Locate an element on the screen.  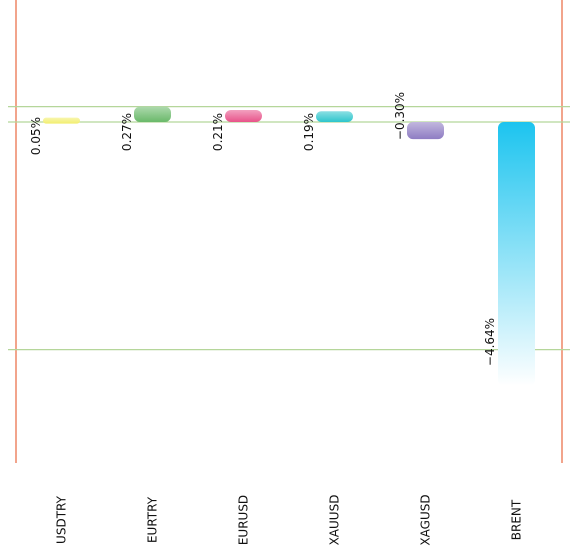
value-label-xagusd: −0.30% is located at coordinates (400, 116).